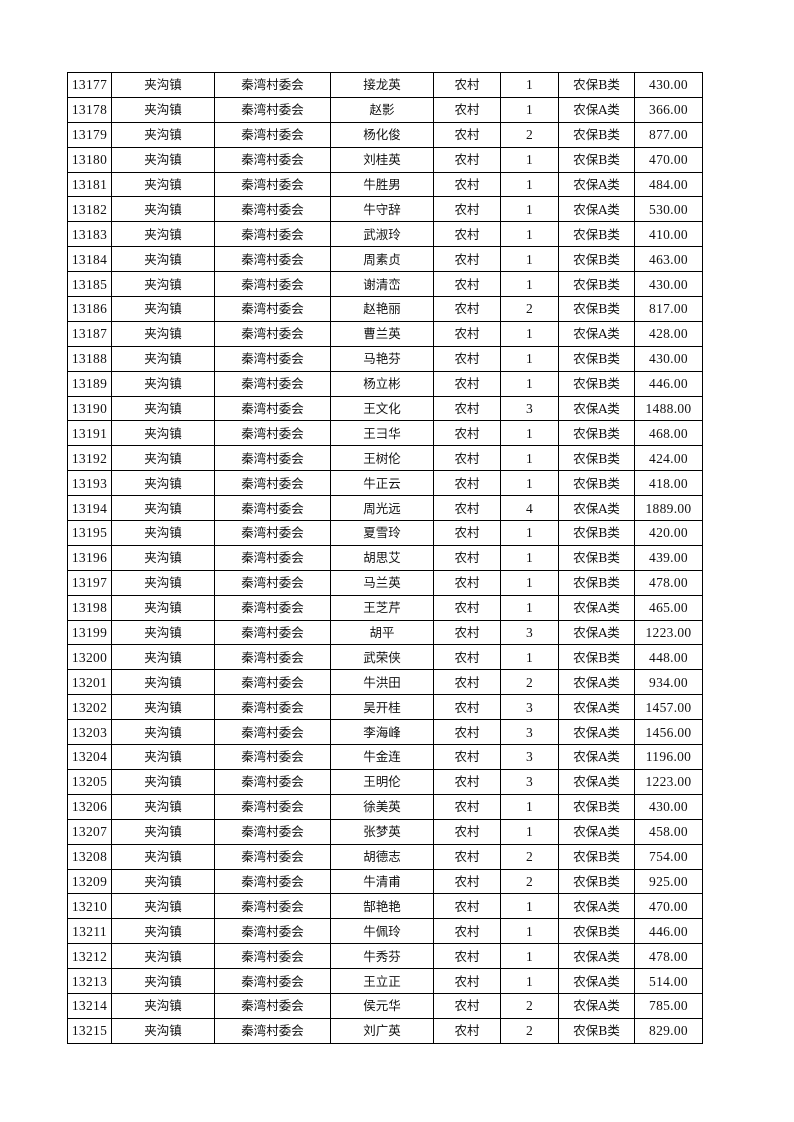 This screenshot has width=794, height=1122. I want to click on id-cell: 13186, so click(89, 309).